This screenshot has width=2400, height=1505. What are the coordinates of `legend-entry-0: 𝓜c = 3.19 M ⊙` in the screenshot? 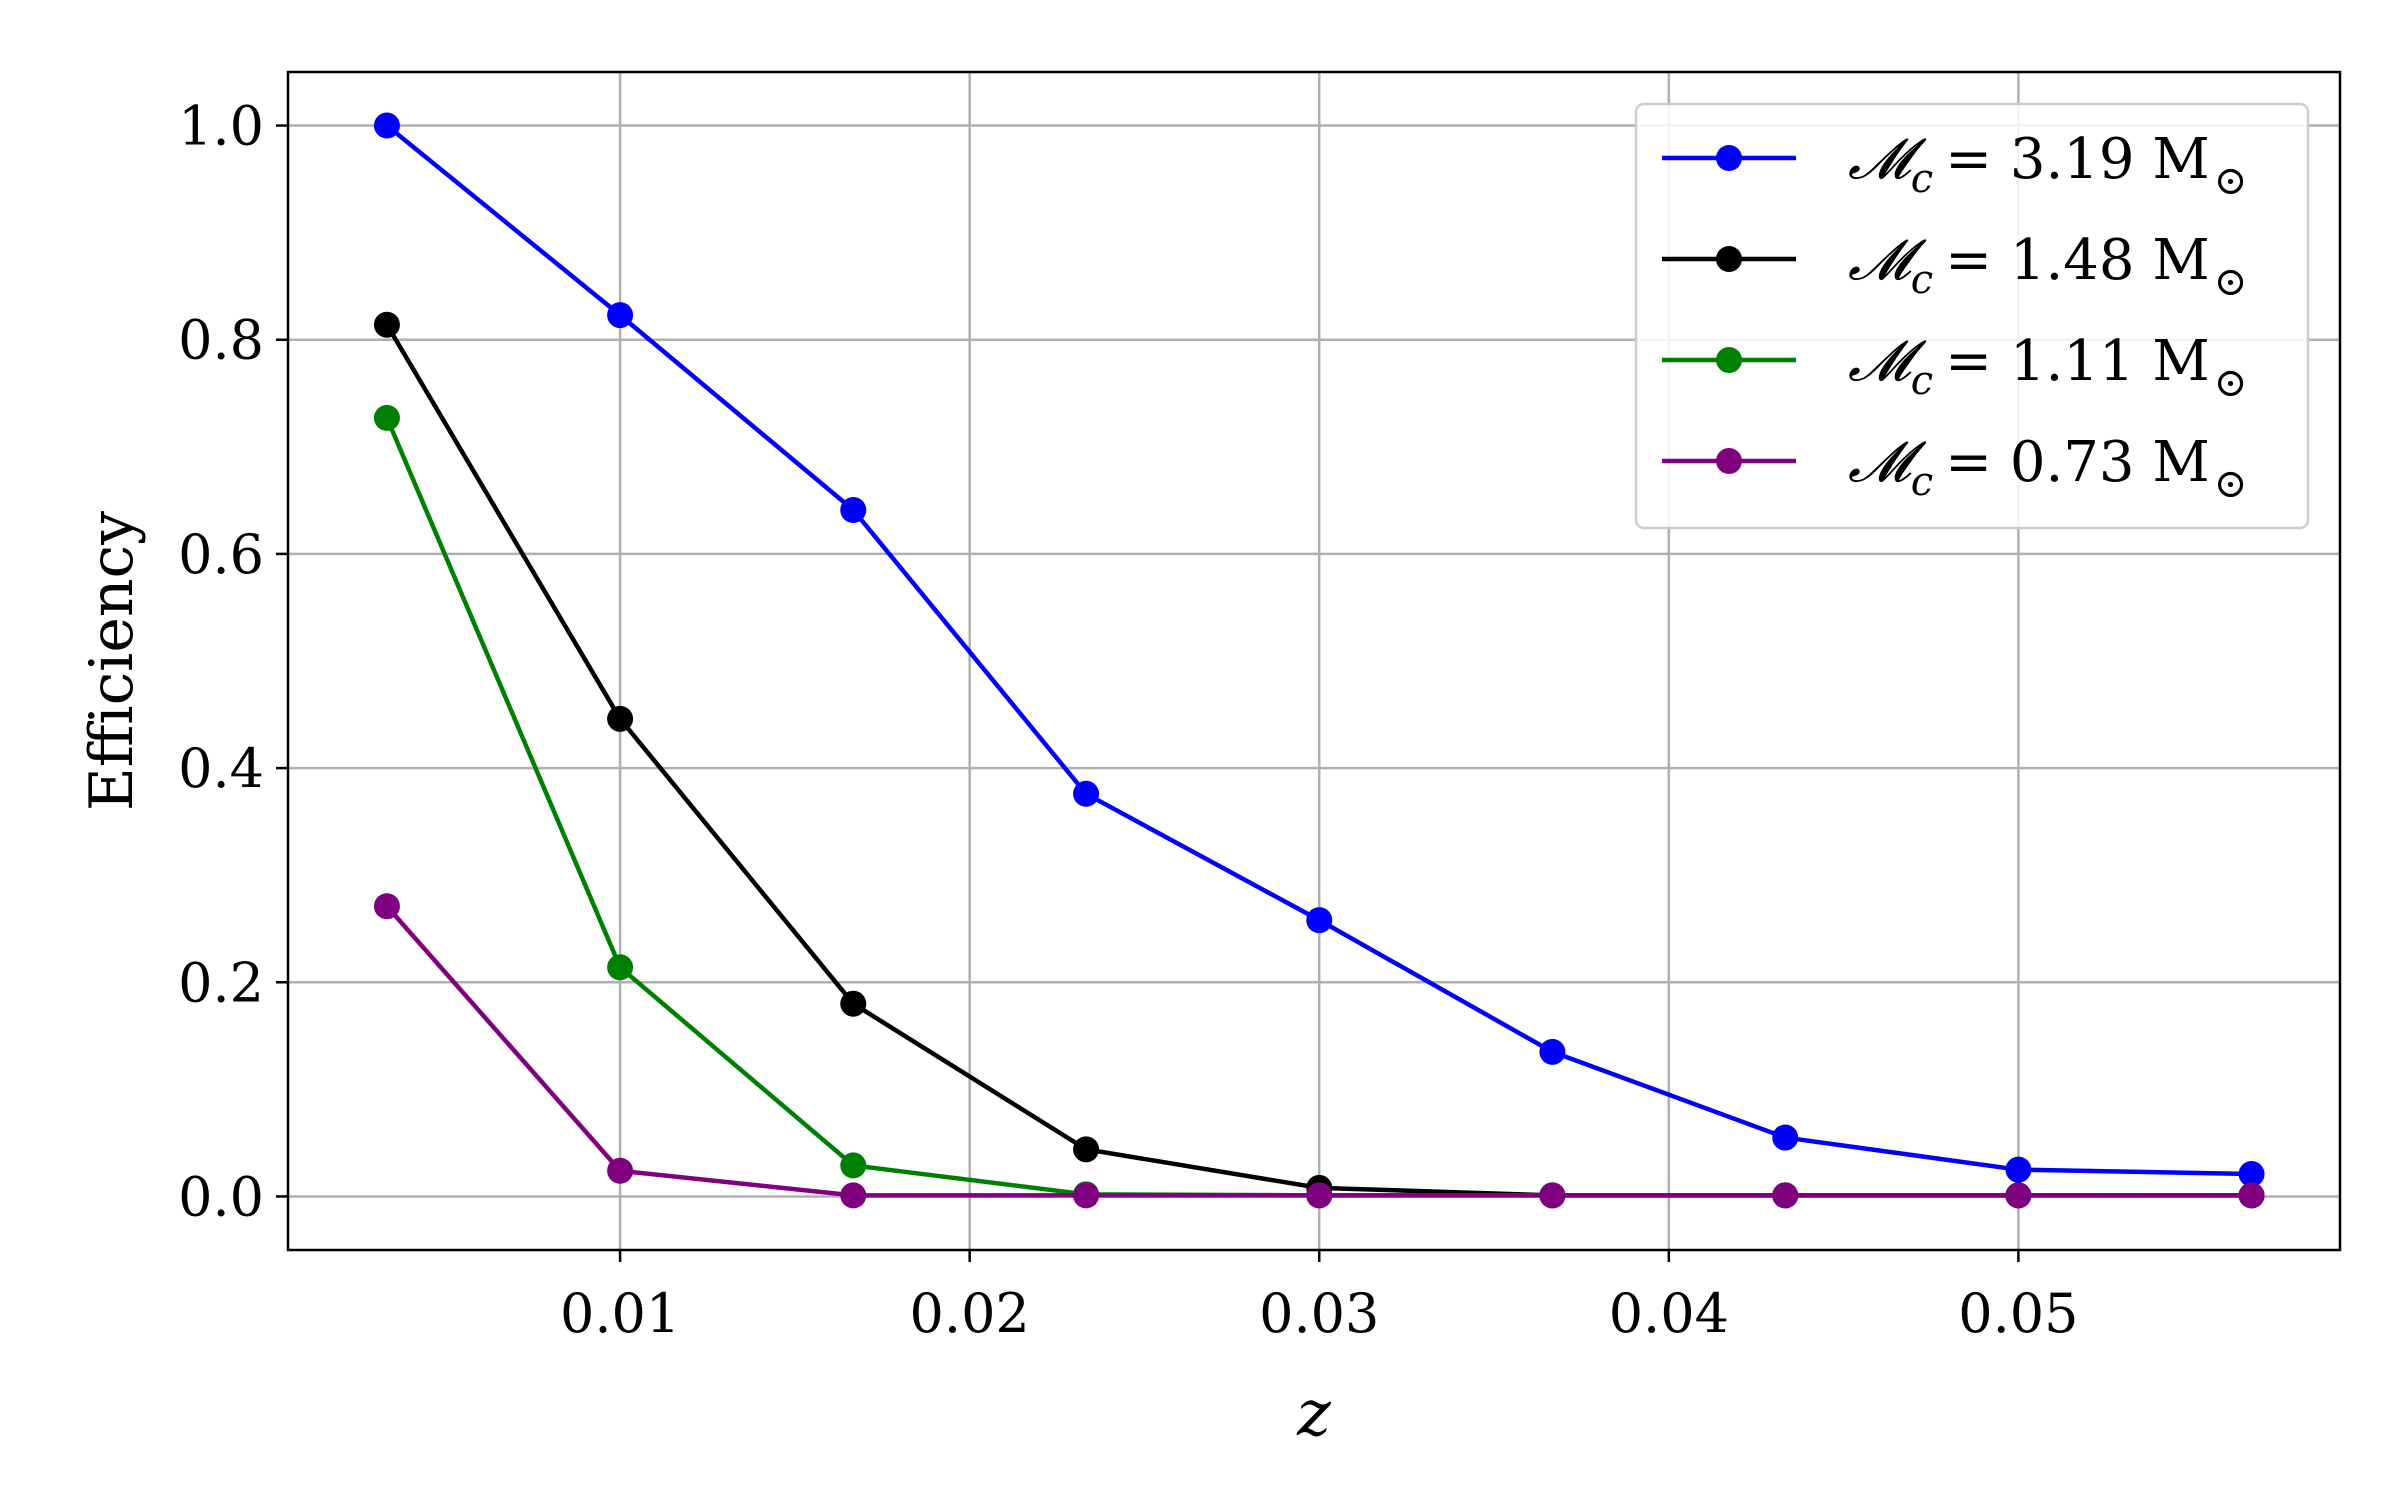 It's located at (1954, 165).